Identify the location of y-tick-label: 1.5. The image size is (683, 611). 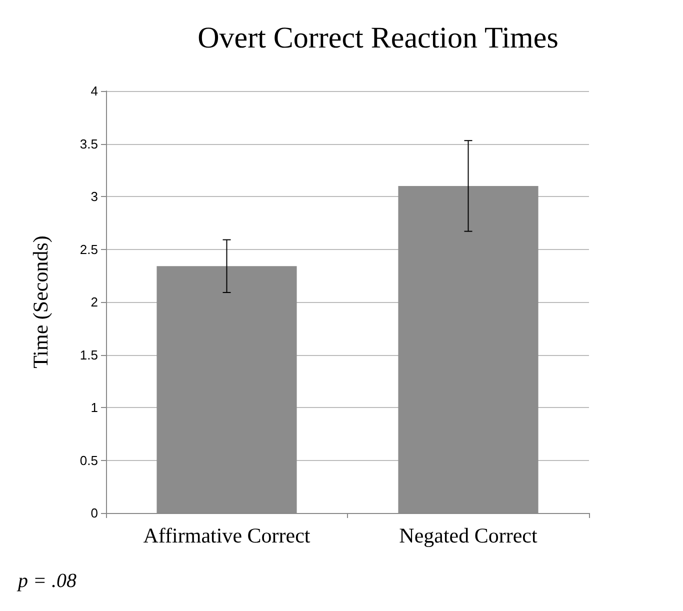
(89, 354).